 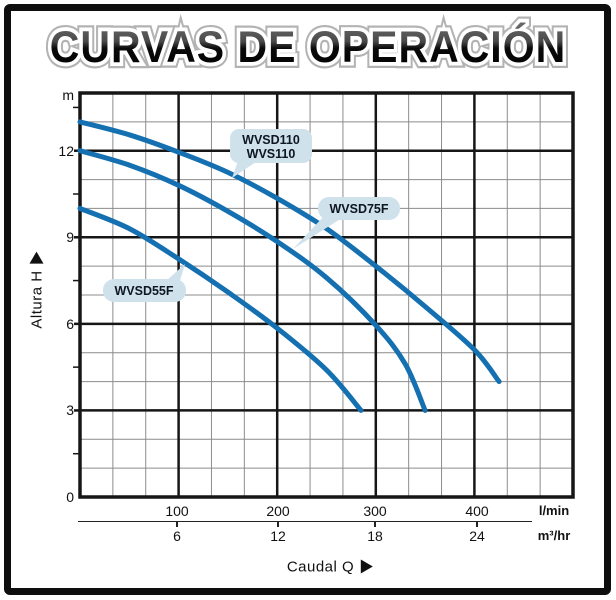 What do you see at coordinates (278, 536) in the screenshot?
I see `x-tick-12: 12` at bounding box center [278, 536].